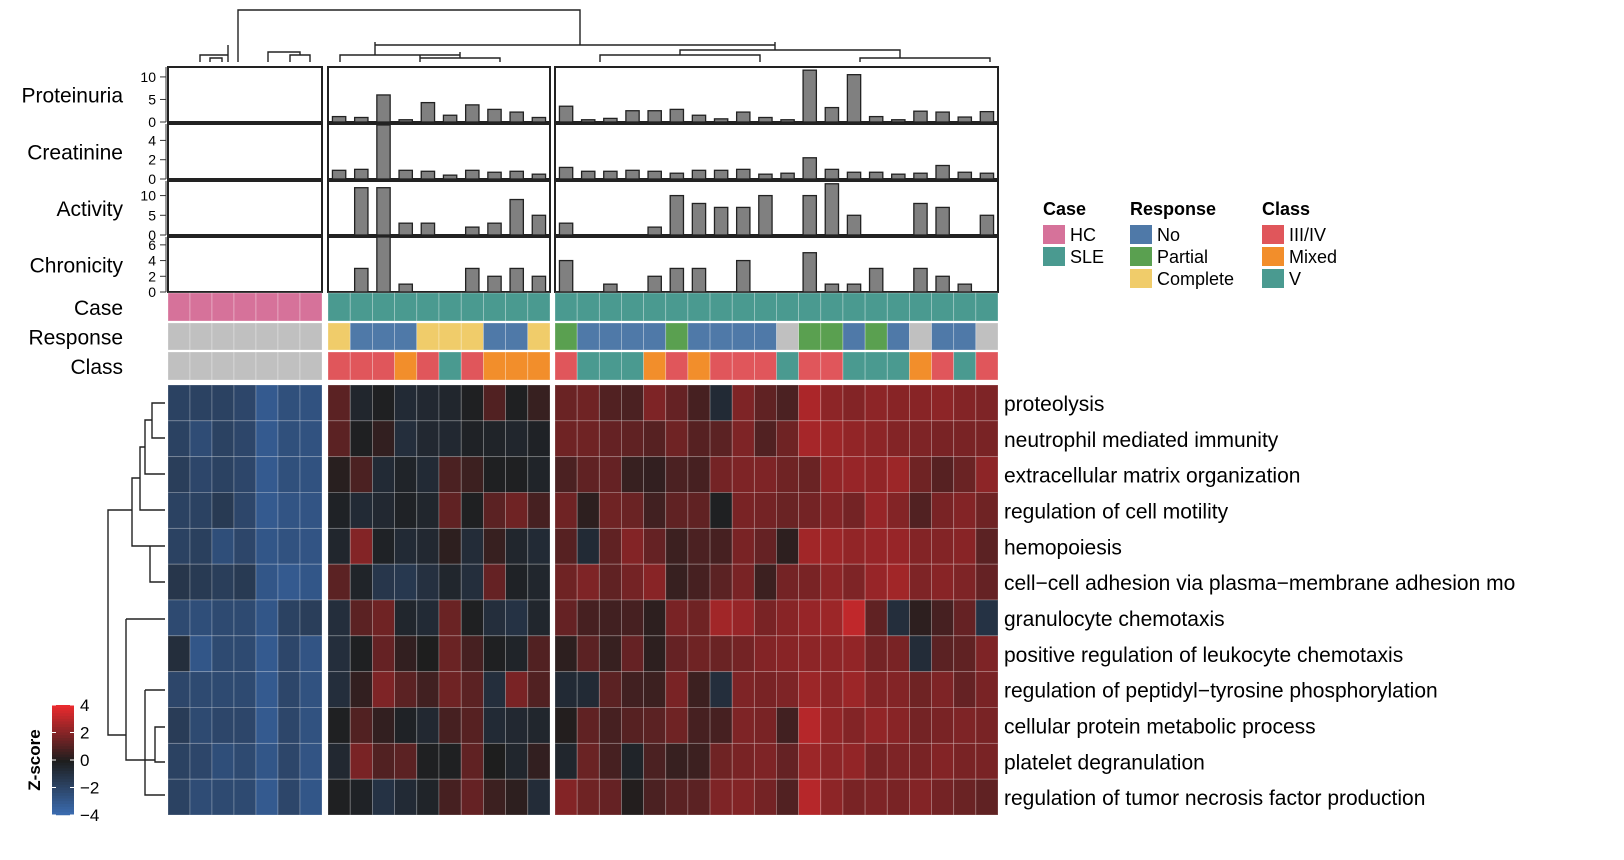 Image resolution: width=1624 pixels, height=860 pixels. I want to click on row-label: platelet degranulation, so click(1104, 762).